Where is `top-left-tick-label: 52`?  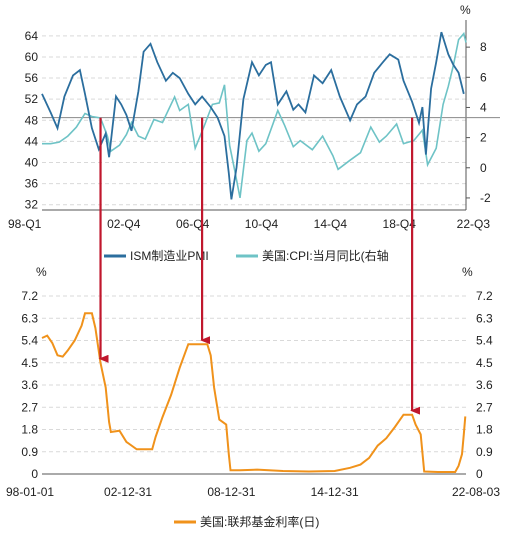
top-left-tick-label: 52 is located at coordinates (32, 99).